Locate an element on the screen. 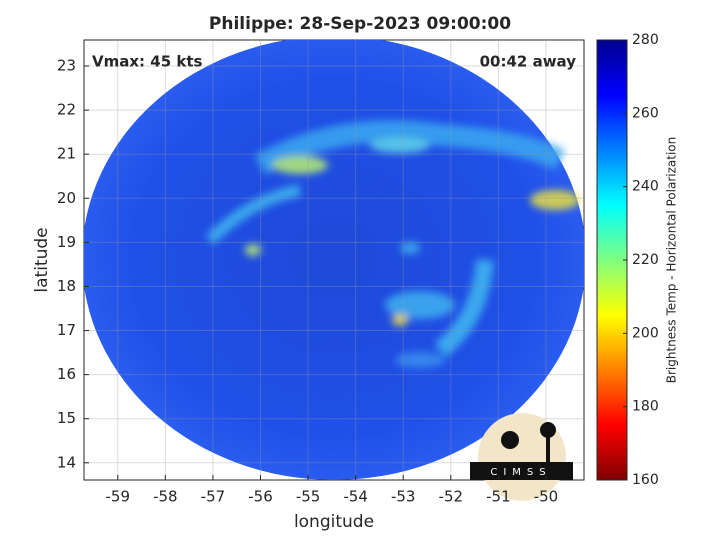 The height and width of the screenshot is (540, 720). x-tick-label: -58 is located at coordinates (165, 497).